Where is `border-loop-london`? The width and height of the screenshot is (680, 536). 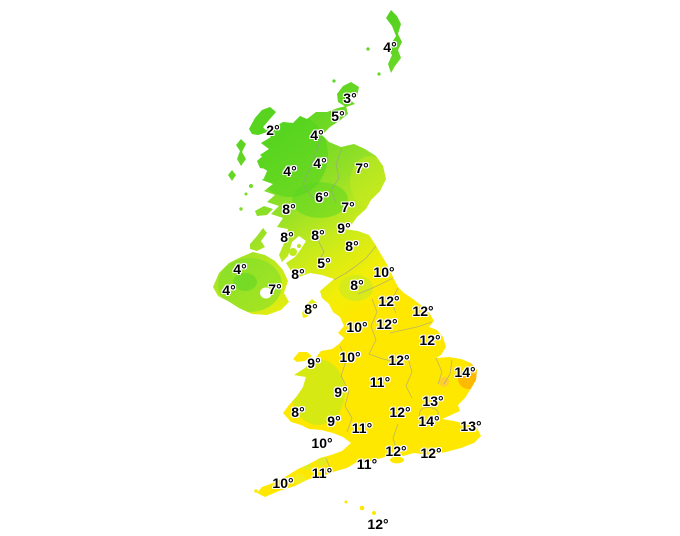 border-loop-london is located at coordinates (428, 415).